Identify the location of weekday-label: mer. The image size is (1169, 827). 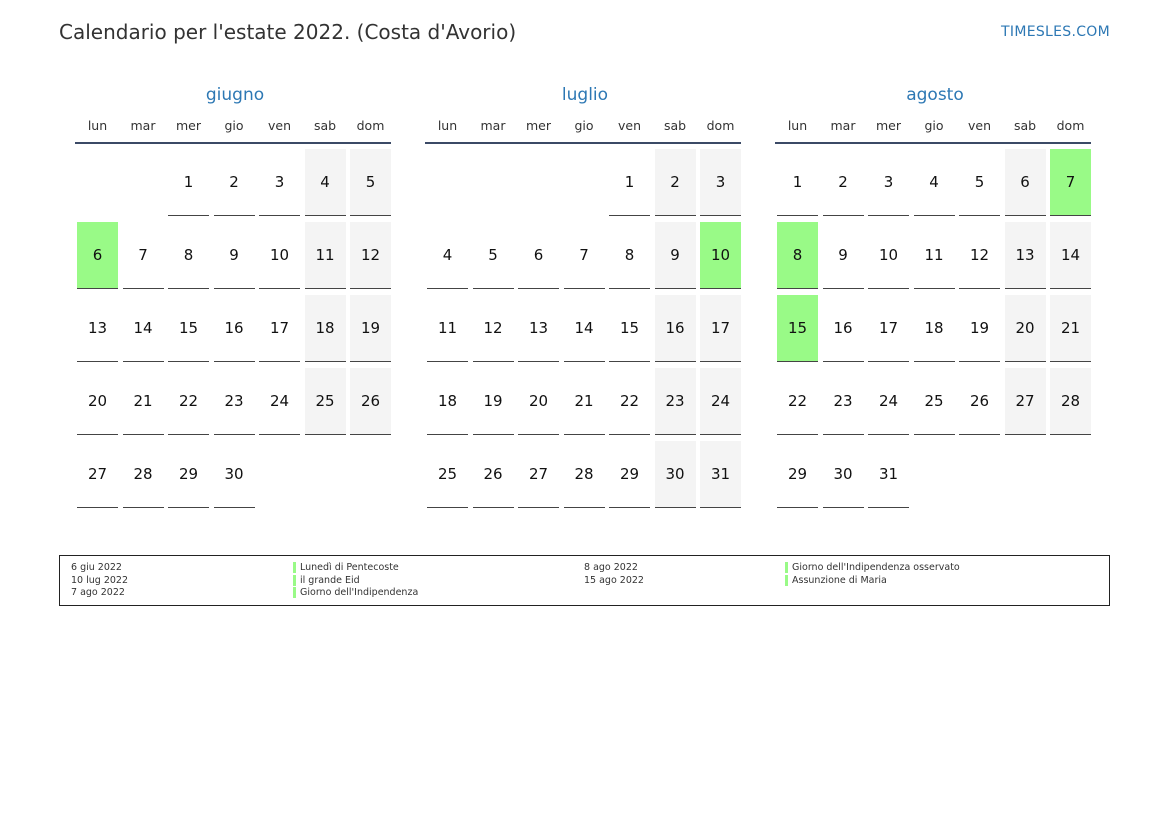
(188, 125).